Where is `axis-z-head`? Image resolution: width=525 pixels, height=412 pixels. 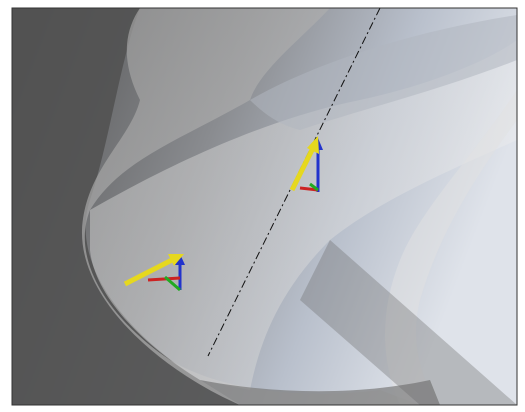
axis-z-head is located at coordinates (180, 259).